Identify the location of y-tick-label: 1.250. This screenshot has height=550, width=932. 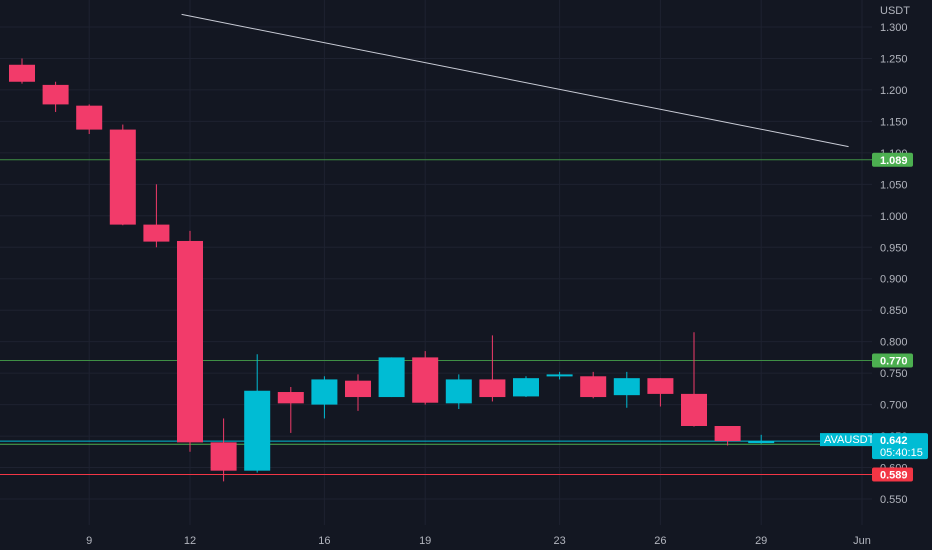
(894, 59).